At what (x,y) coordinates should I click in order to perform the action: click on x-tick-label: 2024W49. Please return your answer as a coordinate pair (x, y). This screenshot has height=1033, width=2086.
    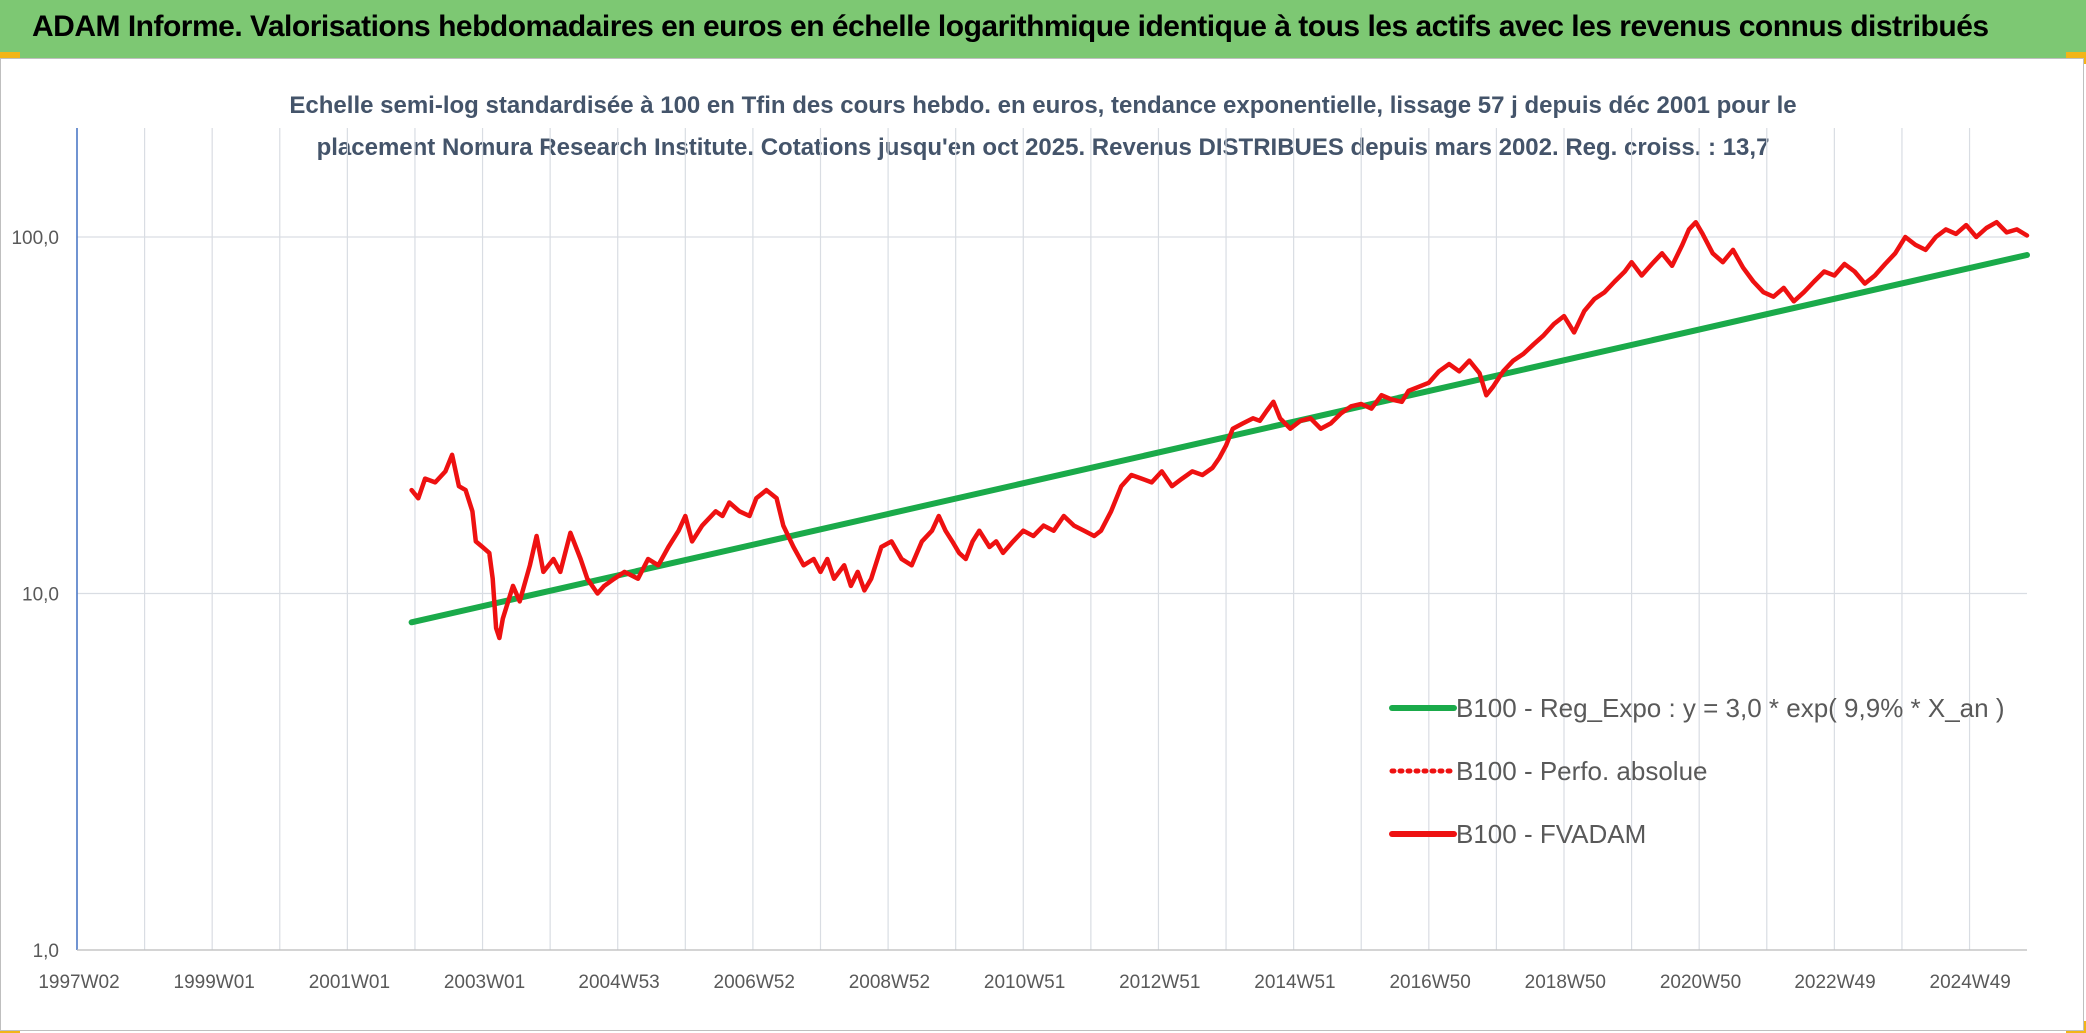
    Looking at the image, I should click on (1970, 982).